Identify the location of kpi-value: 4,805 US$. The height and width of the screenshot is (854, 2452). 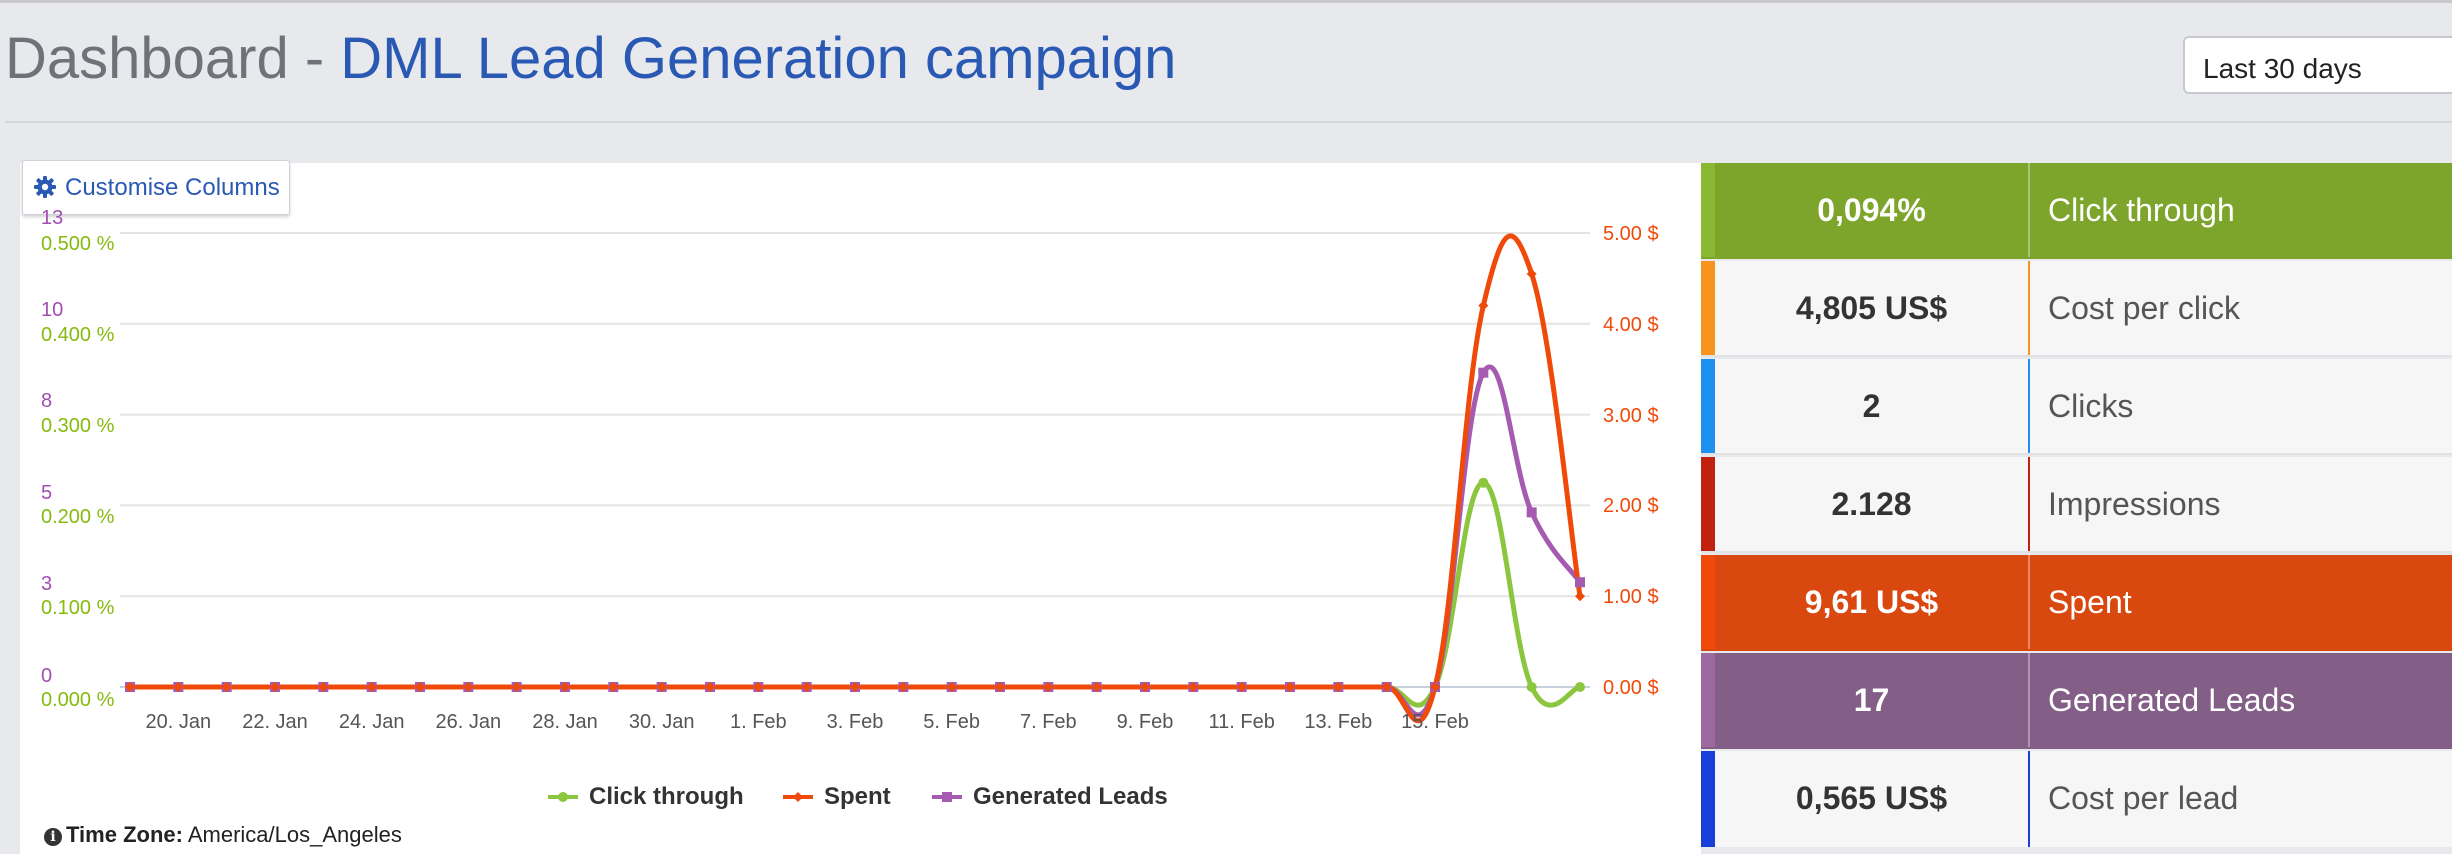
(1871, 308).